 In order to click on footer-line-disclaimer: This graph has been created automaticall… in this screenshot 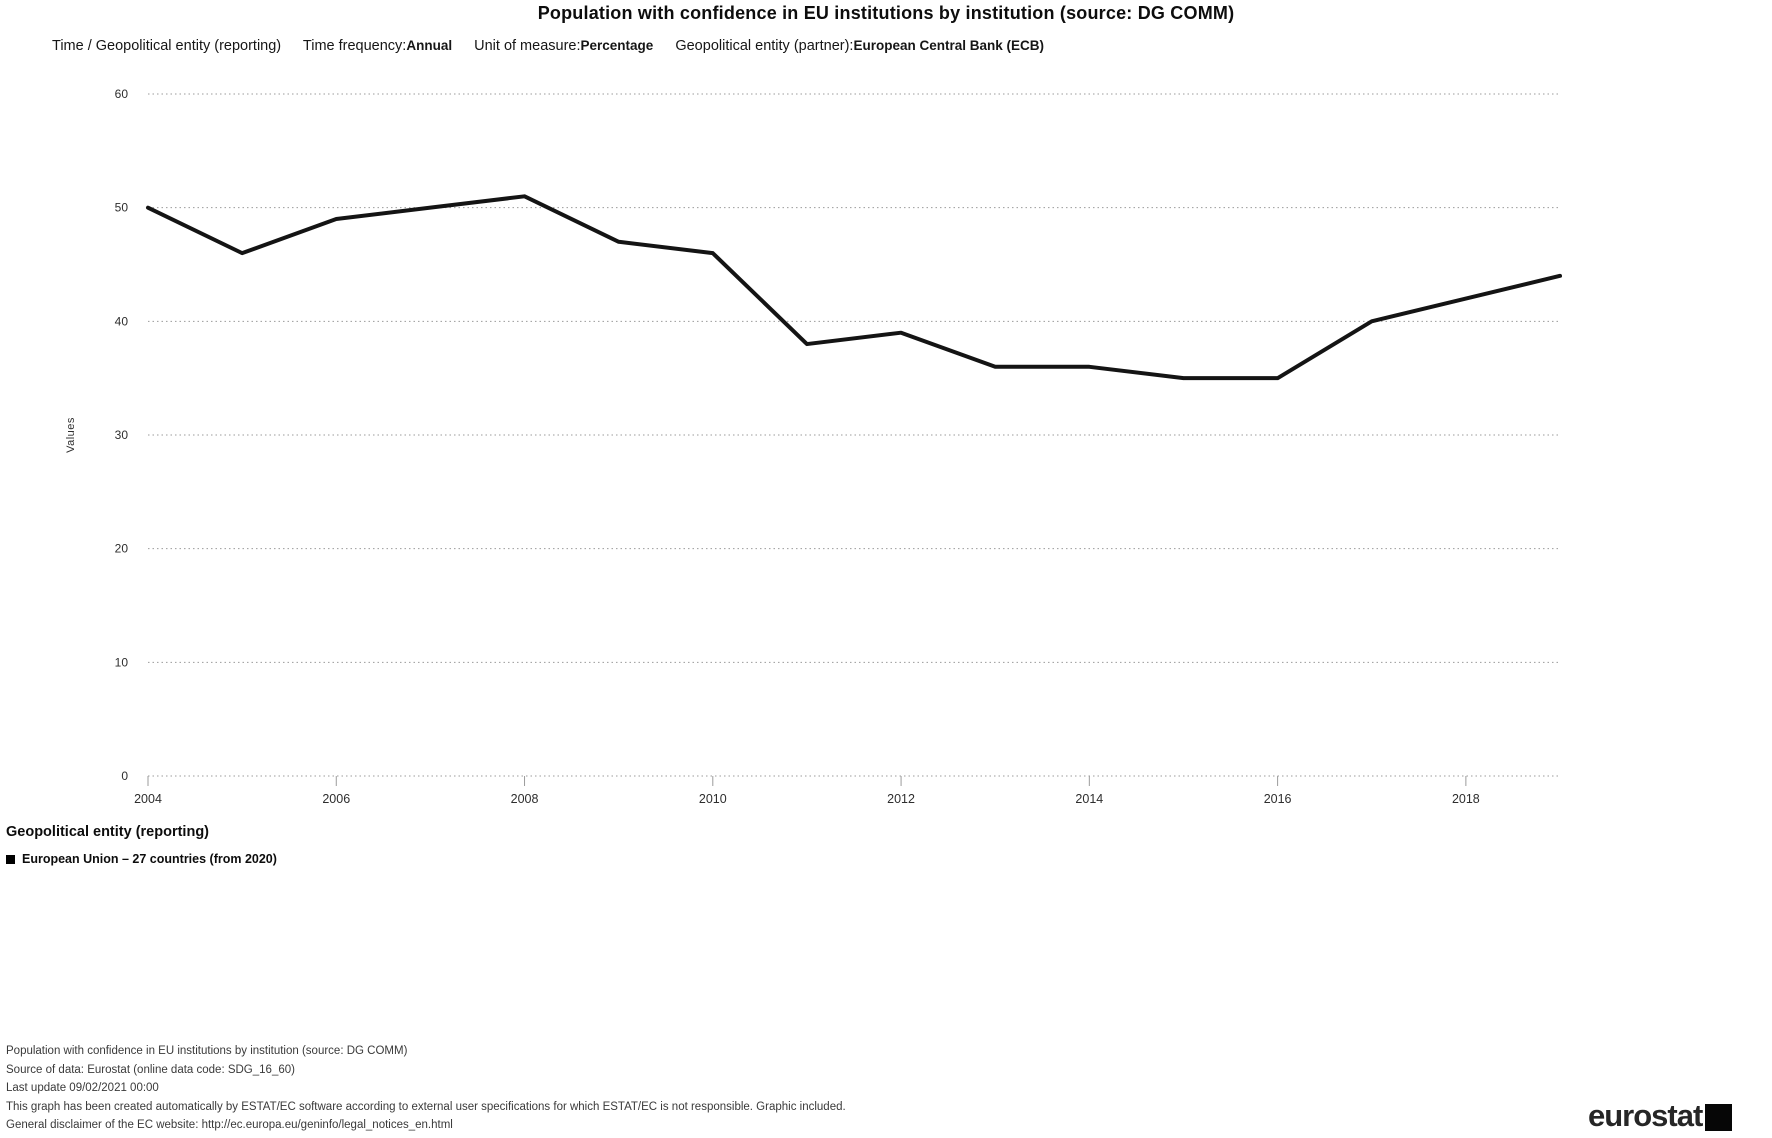, I will do `click(426, 1106)`.